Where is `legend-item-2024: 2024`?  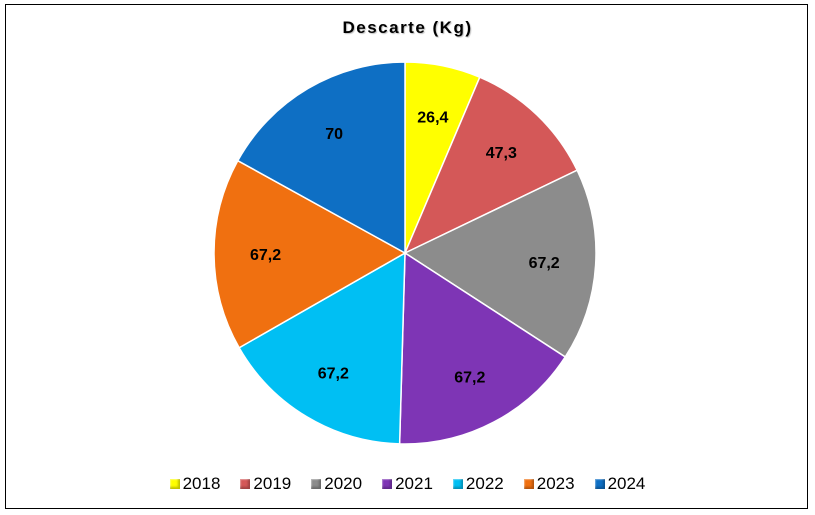
legend-item-2024: 2024 is located at coordinates (620, 484).